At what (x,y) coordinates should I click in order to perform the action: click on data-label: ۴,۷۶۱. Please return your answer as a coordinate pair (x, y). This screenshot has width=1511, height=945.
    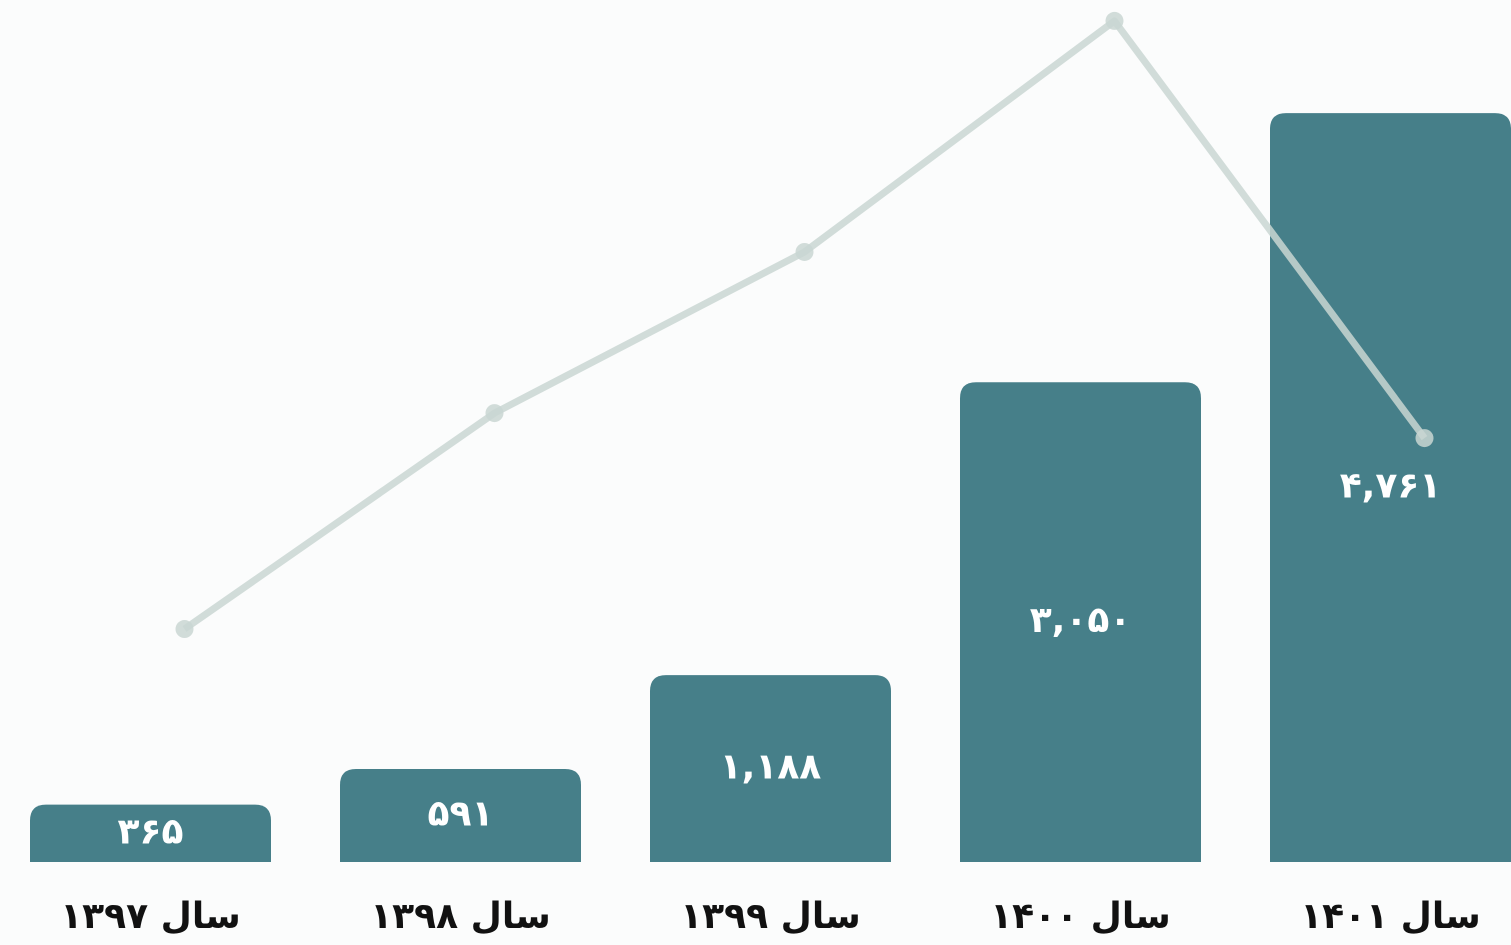
    Looking at the image, I should click on (1391, 486).